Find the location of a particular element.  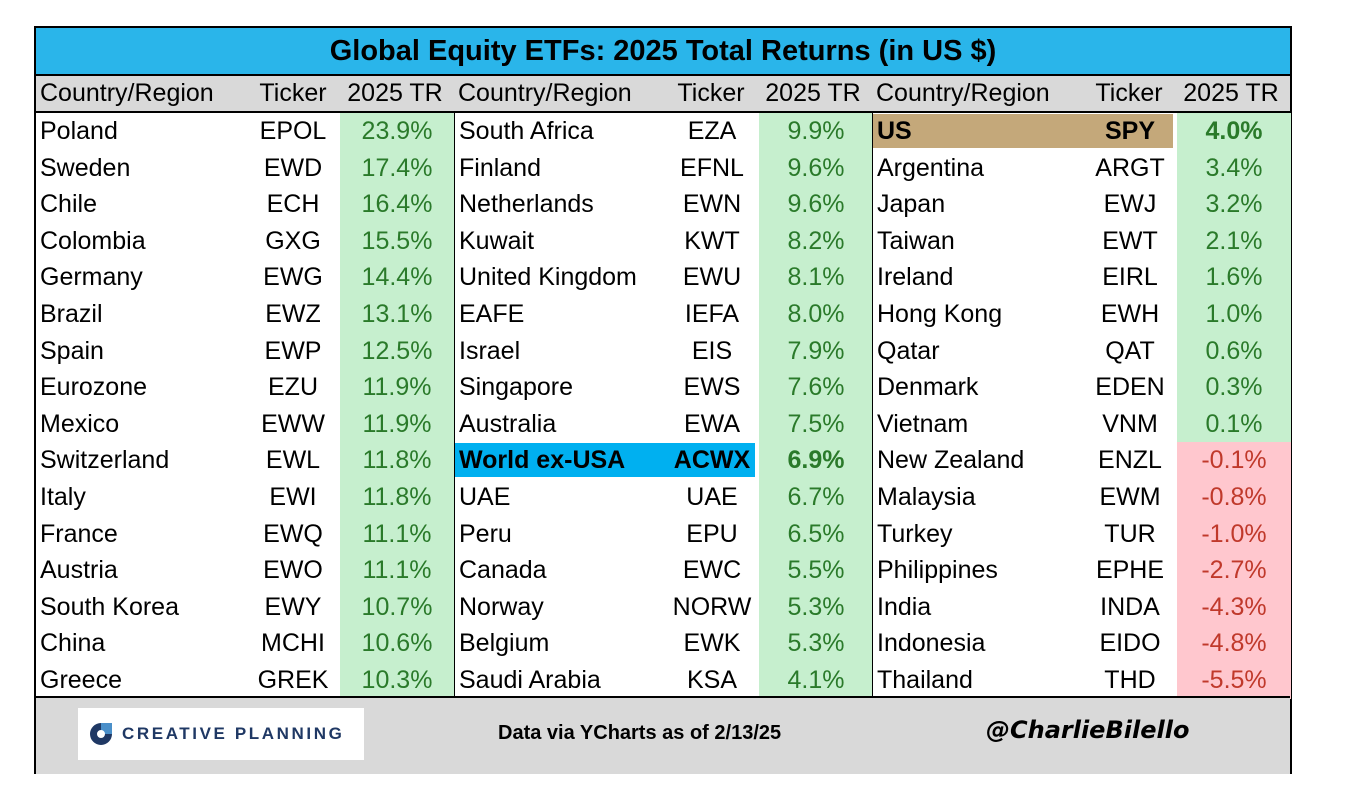

table-row: Peru EPU 6.5% is located at coordinates (664, 534).